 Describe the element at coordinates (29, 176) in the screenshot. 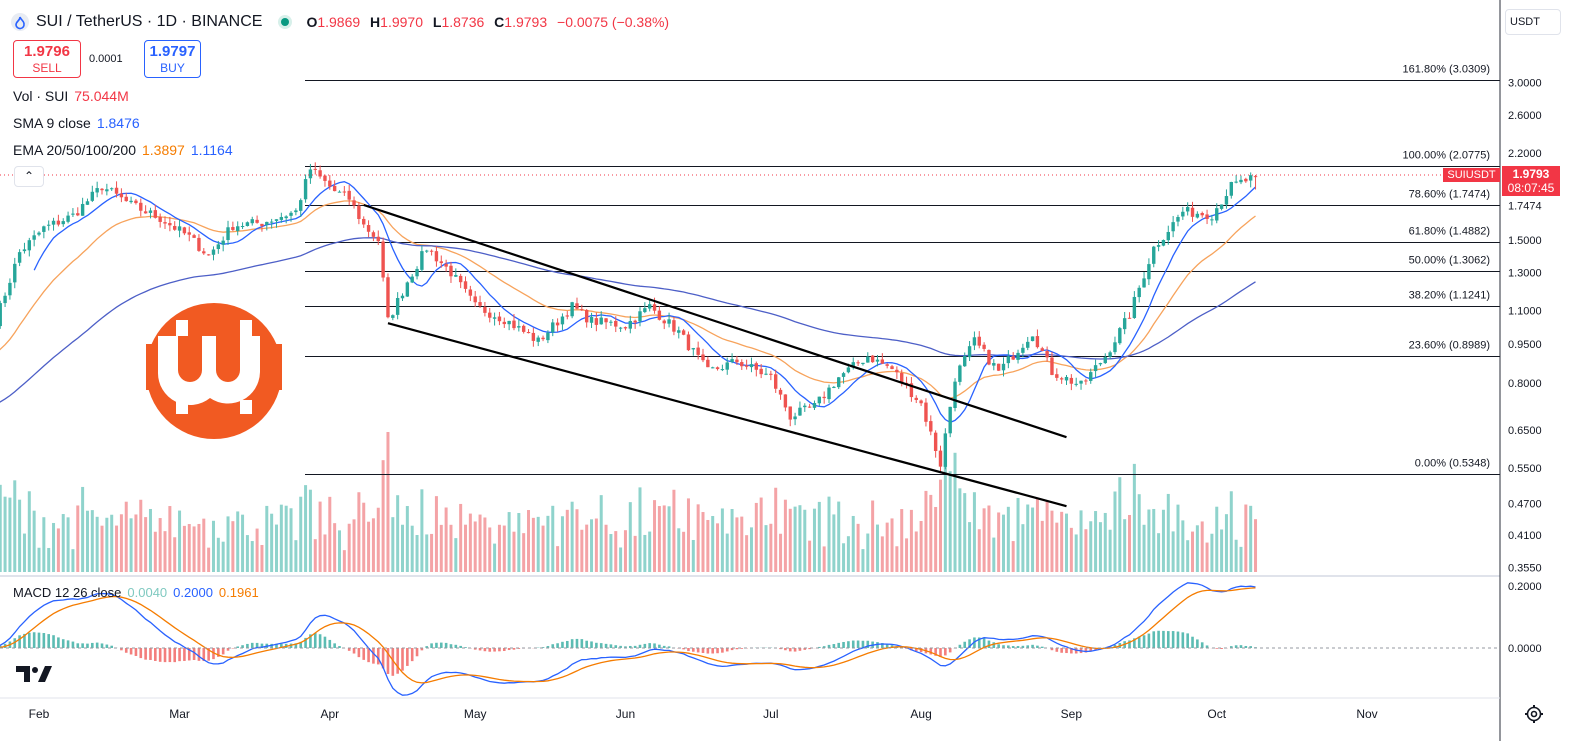

I see `collapse-legend-button: ⌃` at that location.